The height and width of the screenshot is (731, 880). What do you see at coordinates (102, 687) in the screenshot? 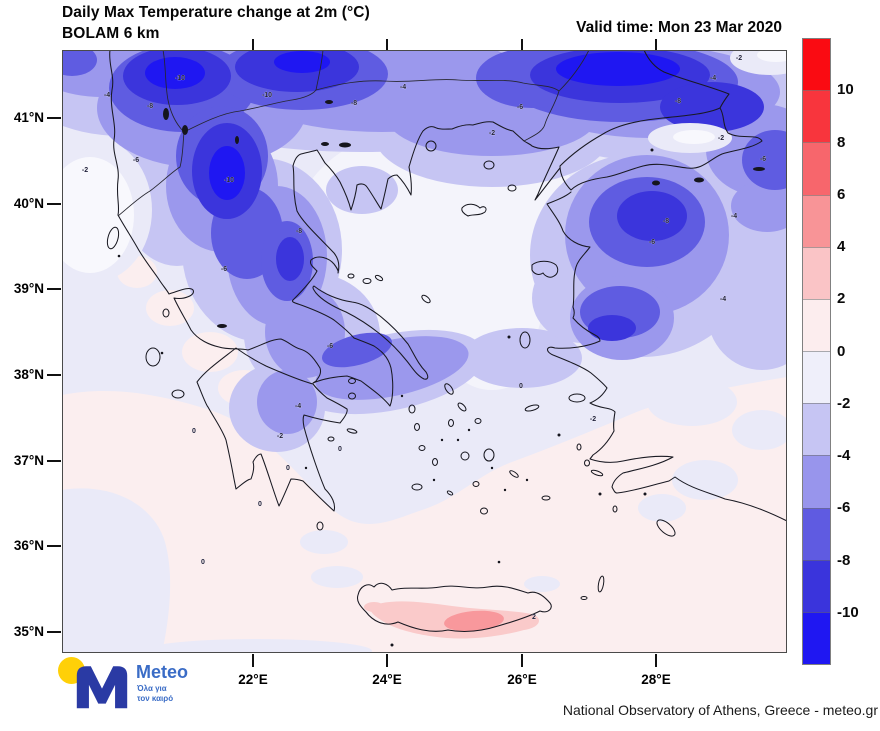
I see `logo-m-icon` at bounding box center [102, 687].